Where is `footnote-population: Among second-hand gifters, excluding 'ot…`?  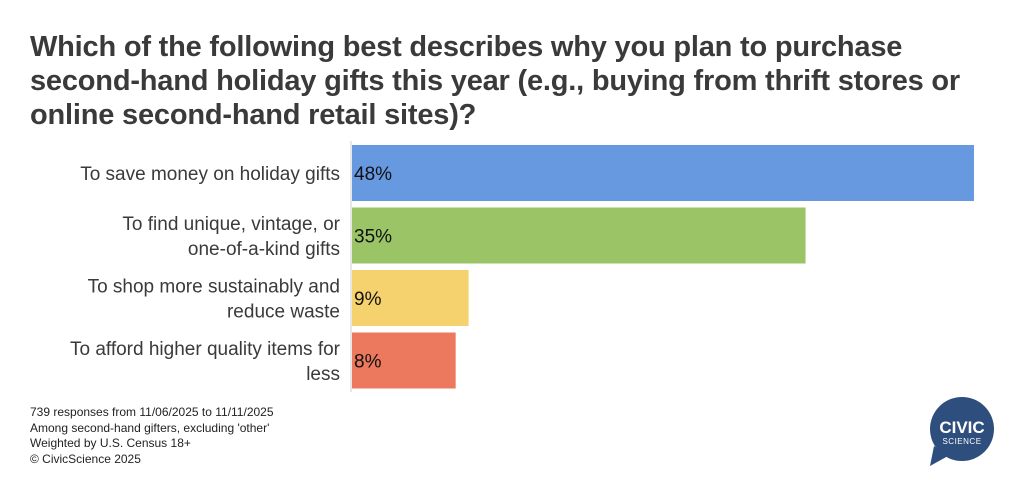
footnote-population: Among second-hand gifters, excluding 'ot… is located at coordinates (150, 427).